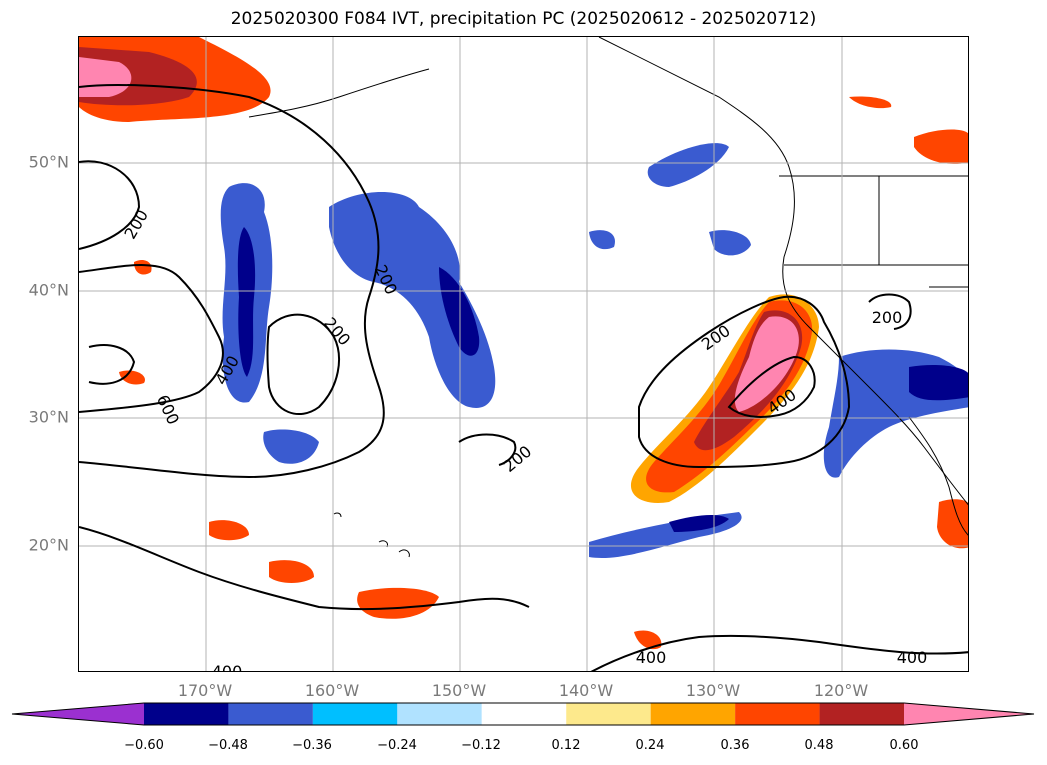 This screenshot has height=765, width=1047. What do you see at coordinates (168, 410) in the screenshot?
I see `contour-label: 600` at bounding box center [168, 410].